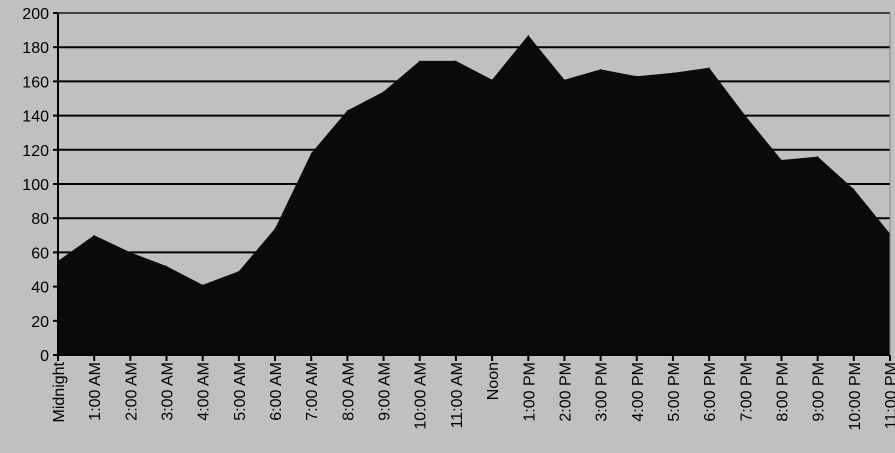 Image resolution: width=895 pixels, height=453 pixels. Describe the element at coordinates (40, 219) in the screenshot. I see `y-tick-label-80: 80` at that location.